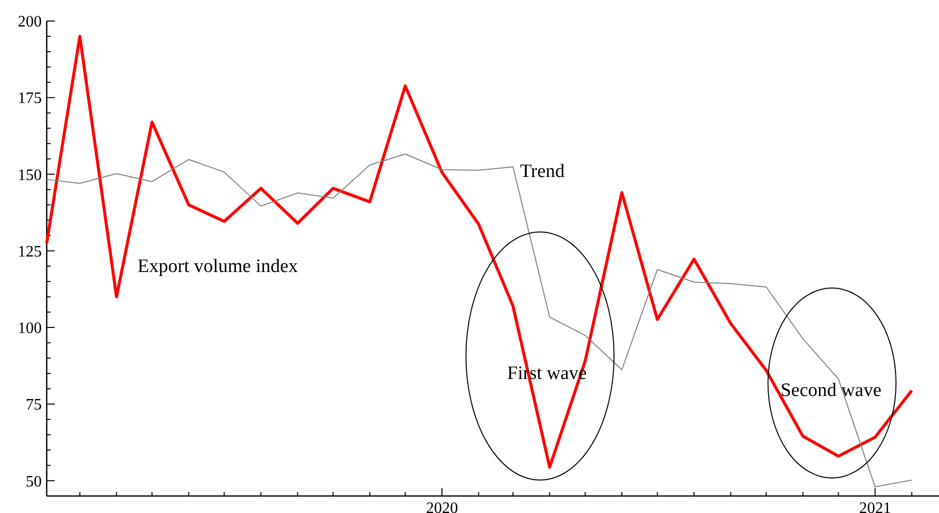  I want to click on y-tick-label: 75, so click(34, 405).